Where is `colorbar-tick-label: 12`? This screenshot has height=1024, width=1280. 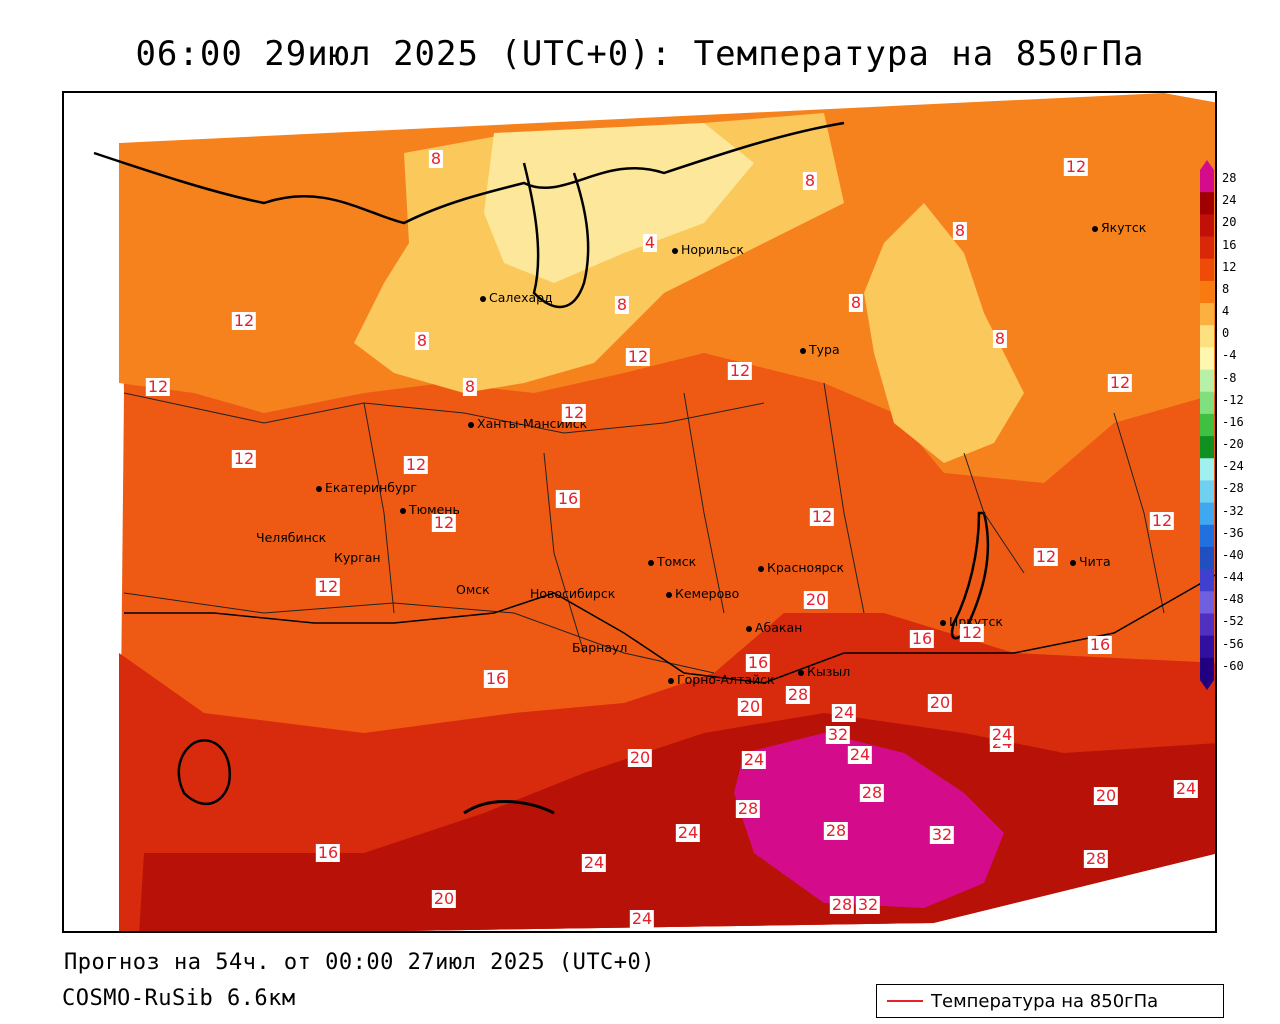 colorbar-tick-label: 12 is located at coordinates (1229, 266).